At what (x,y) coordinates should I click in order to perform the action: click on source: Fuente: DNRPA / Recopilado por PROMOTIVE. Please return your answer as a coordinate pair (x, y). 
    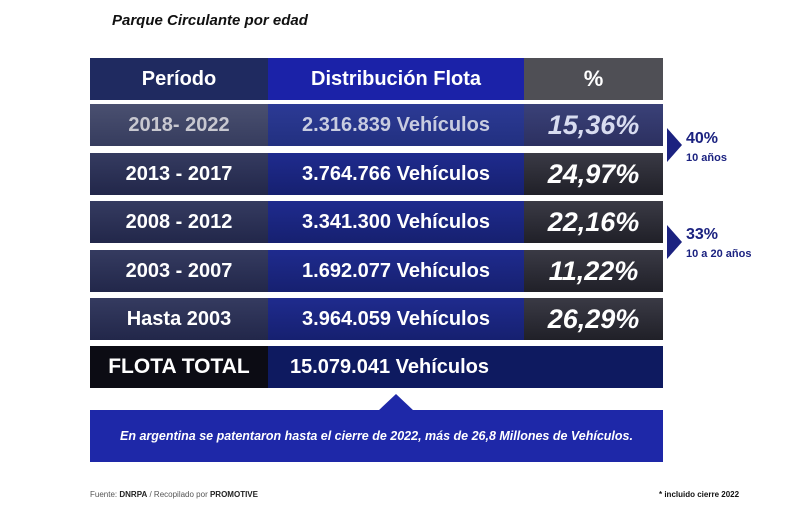
    Looking at the image, I should click on (174, 494).